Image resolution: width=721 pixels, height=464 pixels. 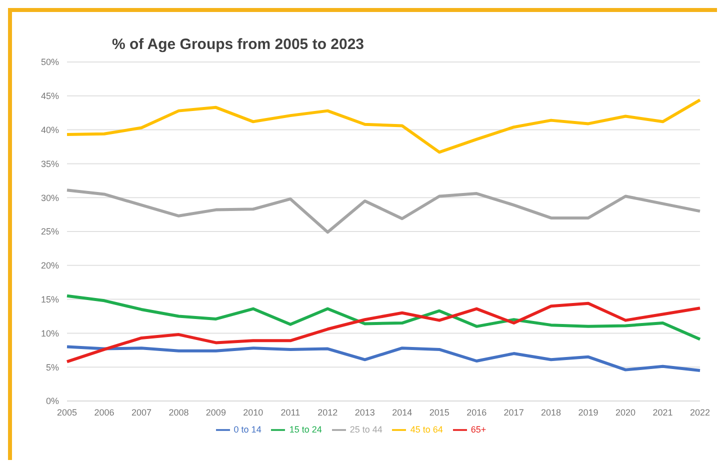 What do you see at coordinates (49, 299) in the screenshot?
I see `y-tick-label: 15%` at bounding box center [49, 299].